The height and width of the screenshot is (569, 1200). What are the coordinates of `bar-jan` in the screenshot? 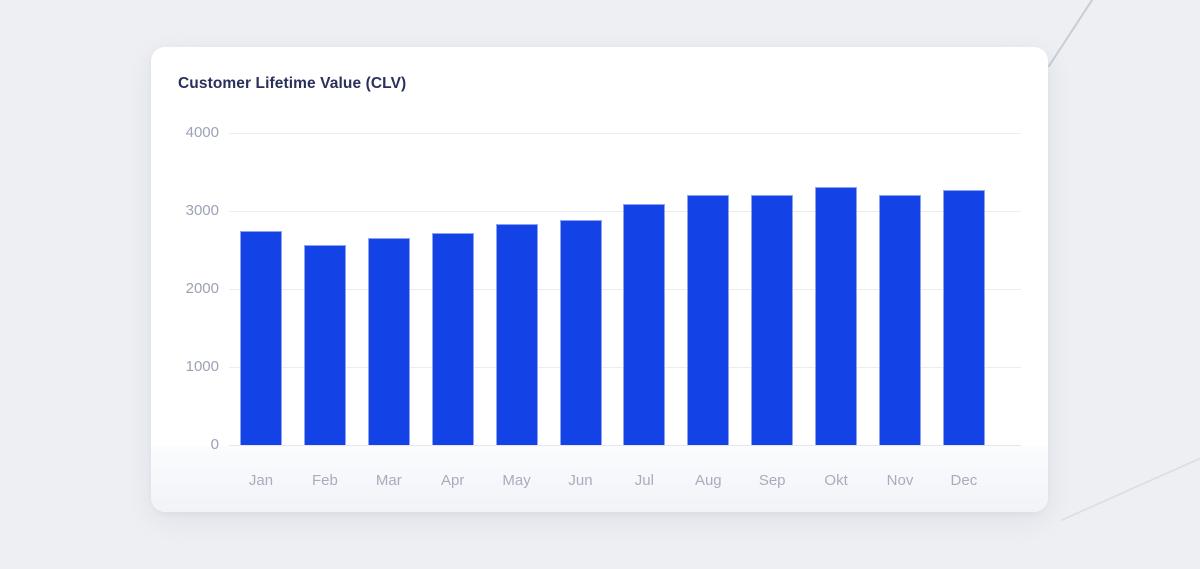 It's located at (261, 338).